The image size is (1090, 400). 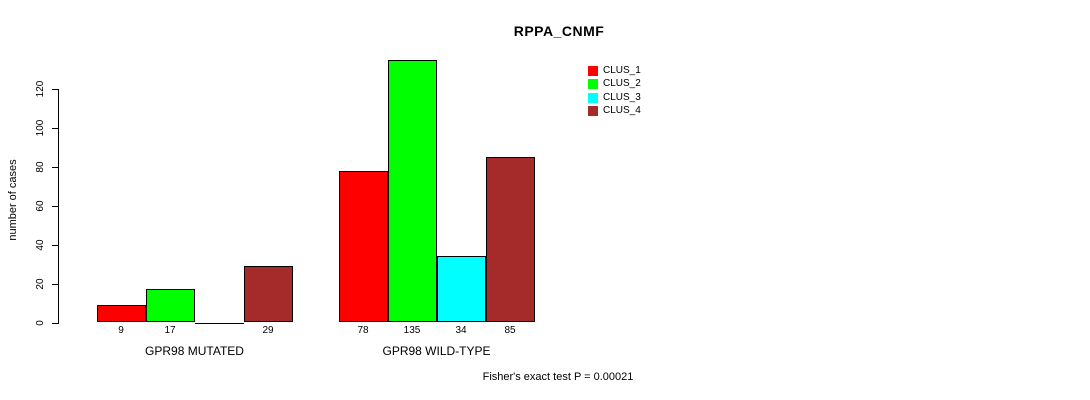 What do you see at coordinates (40, 128) in the screenshot?
I see `y-tick-label: 100` at bounding box center [40, 128].